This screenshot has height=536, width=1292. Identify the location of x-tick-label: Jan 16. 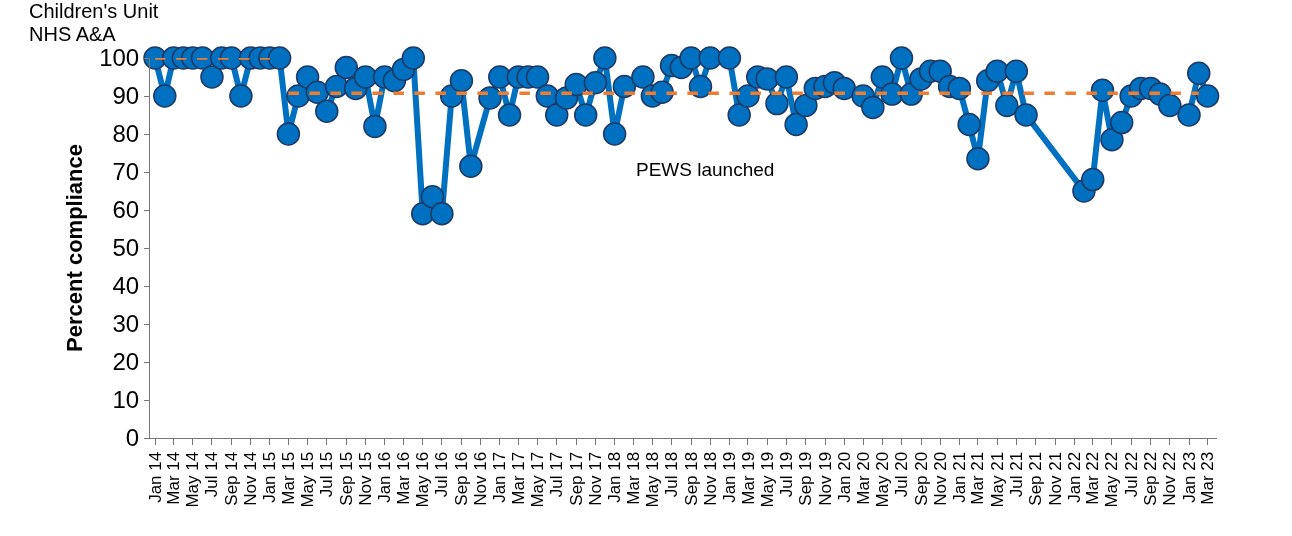
(385, 477).